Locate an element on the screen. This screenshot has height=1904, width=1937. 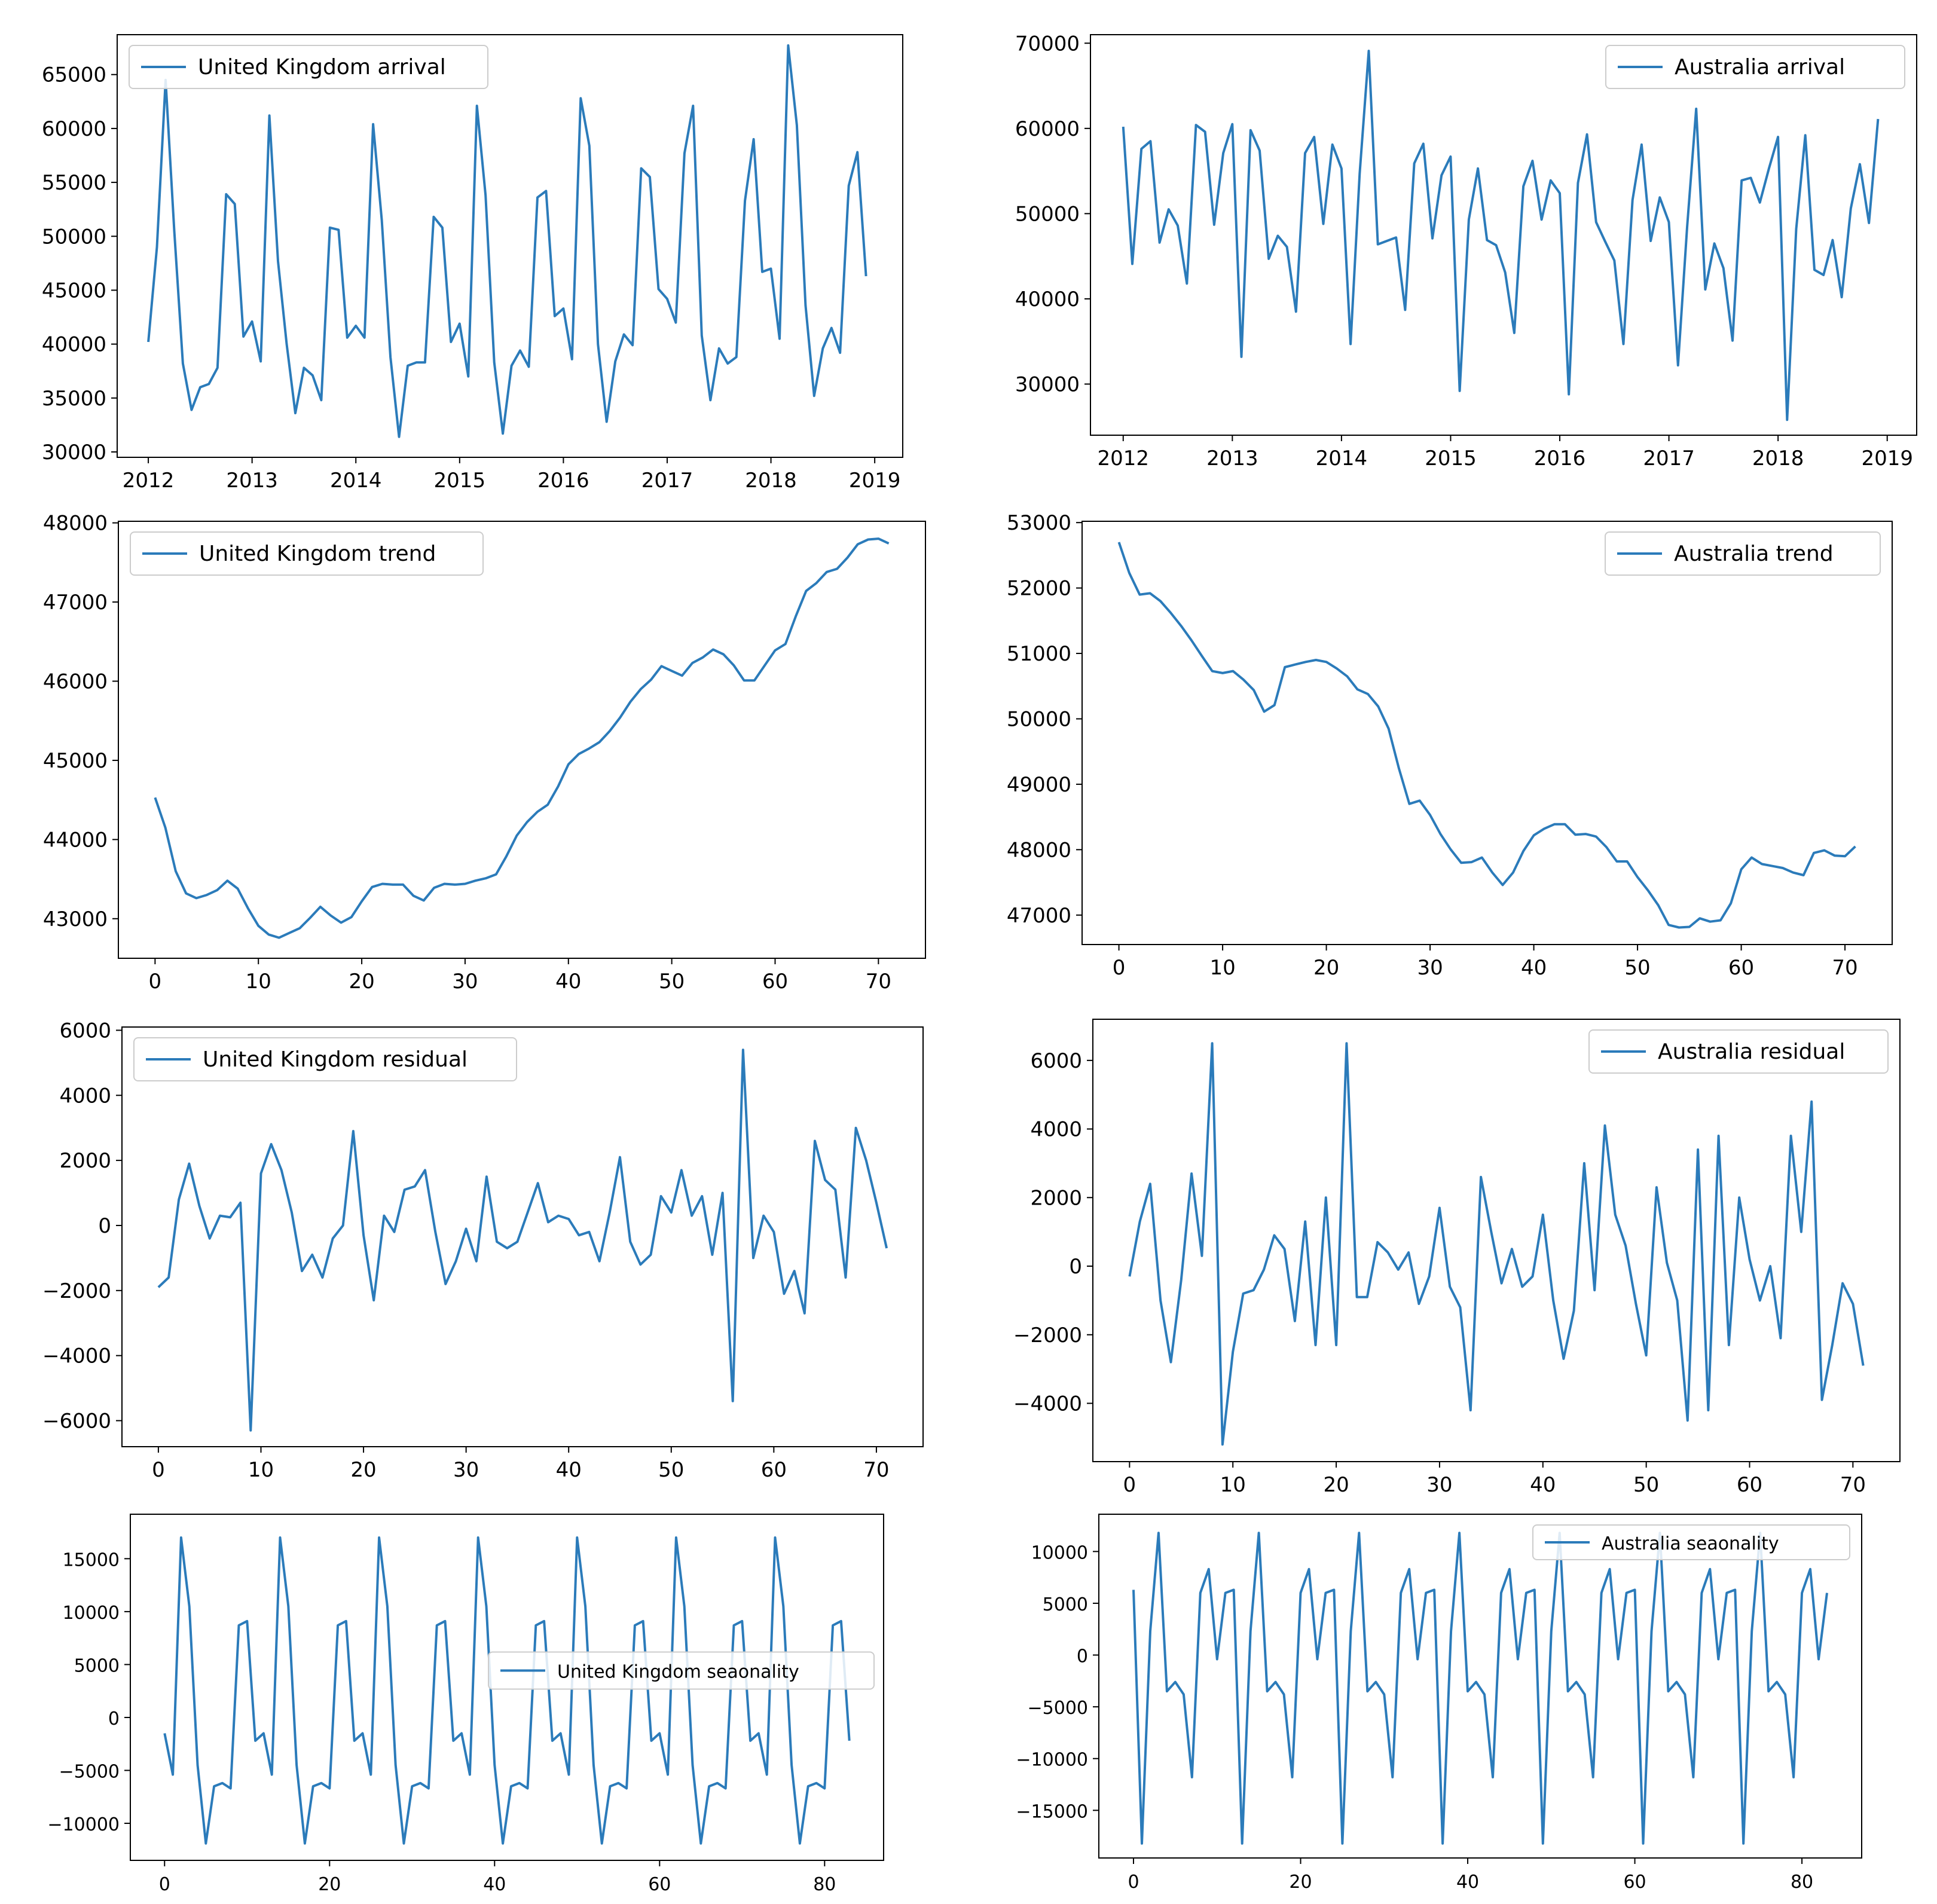
y-tick-label: 65000 is located at coordinates (74, 75).